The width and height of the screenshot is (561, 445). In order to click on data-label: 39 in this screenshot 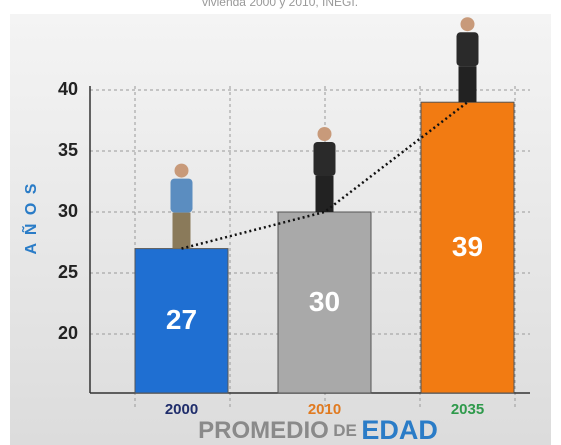, I will do `click(467, 246)`.